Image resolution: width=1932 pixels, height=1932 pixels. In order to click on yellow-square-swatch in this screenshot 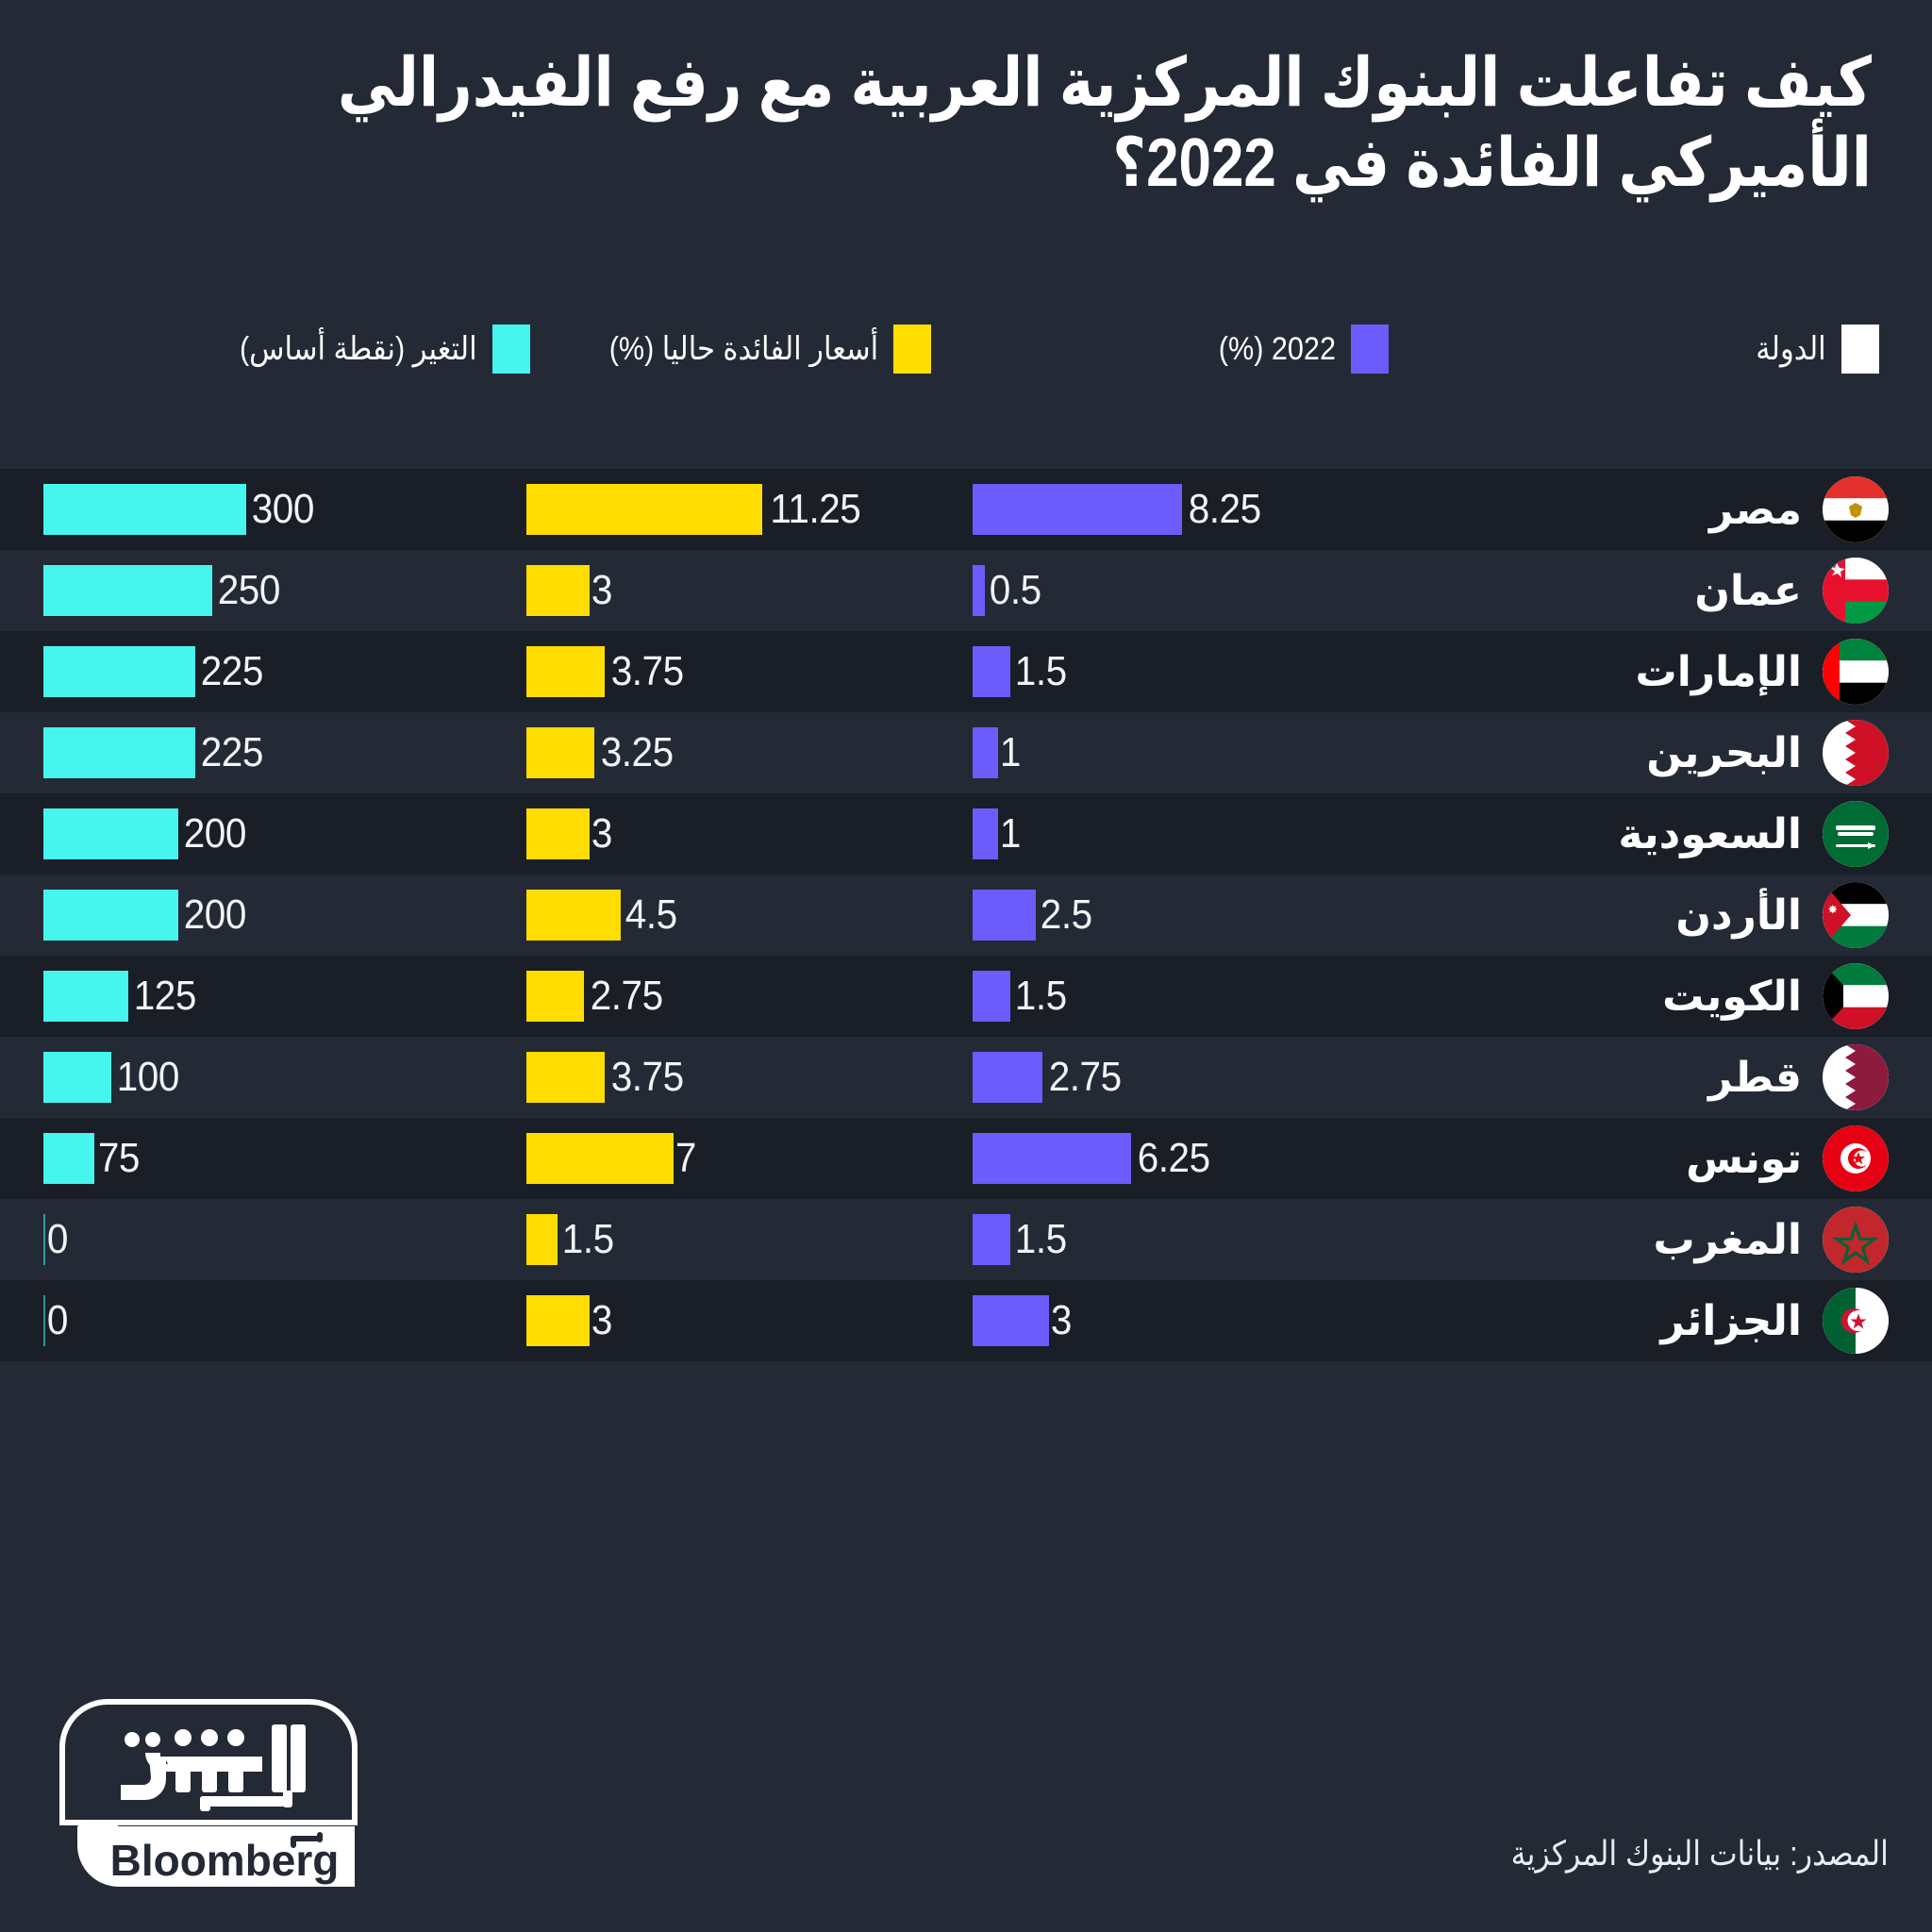, I will do `click(912, 350)`.